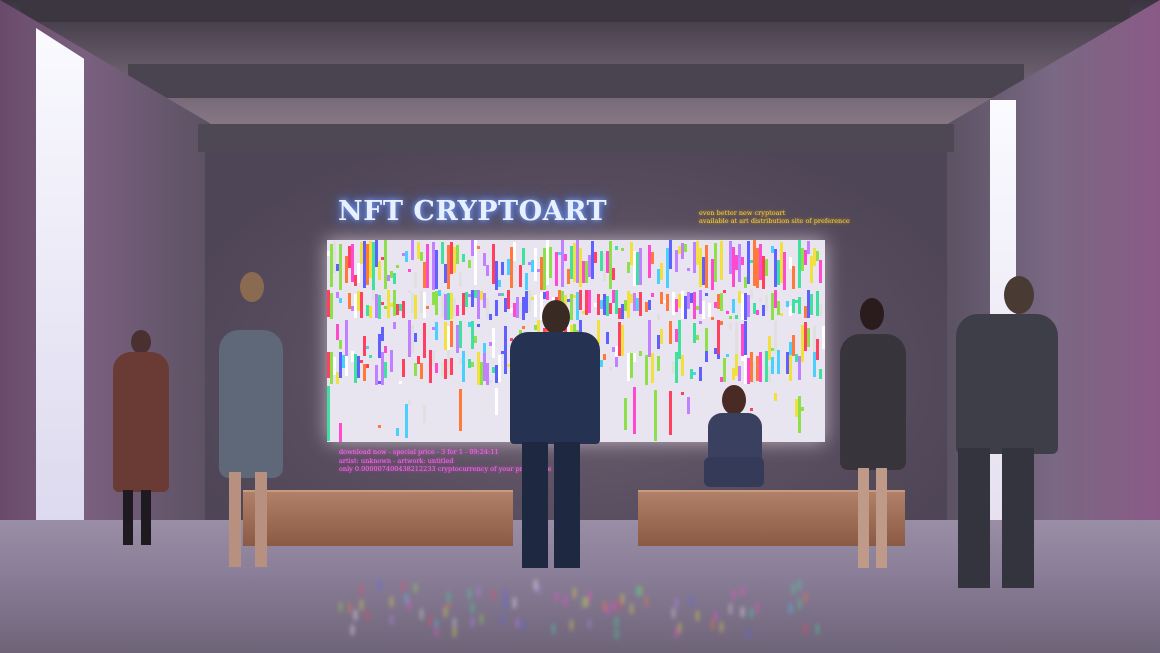 The width and height of the screenshot is (1160, 653). I want to click on person-woman-black-dress, so click(872, 436).